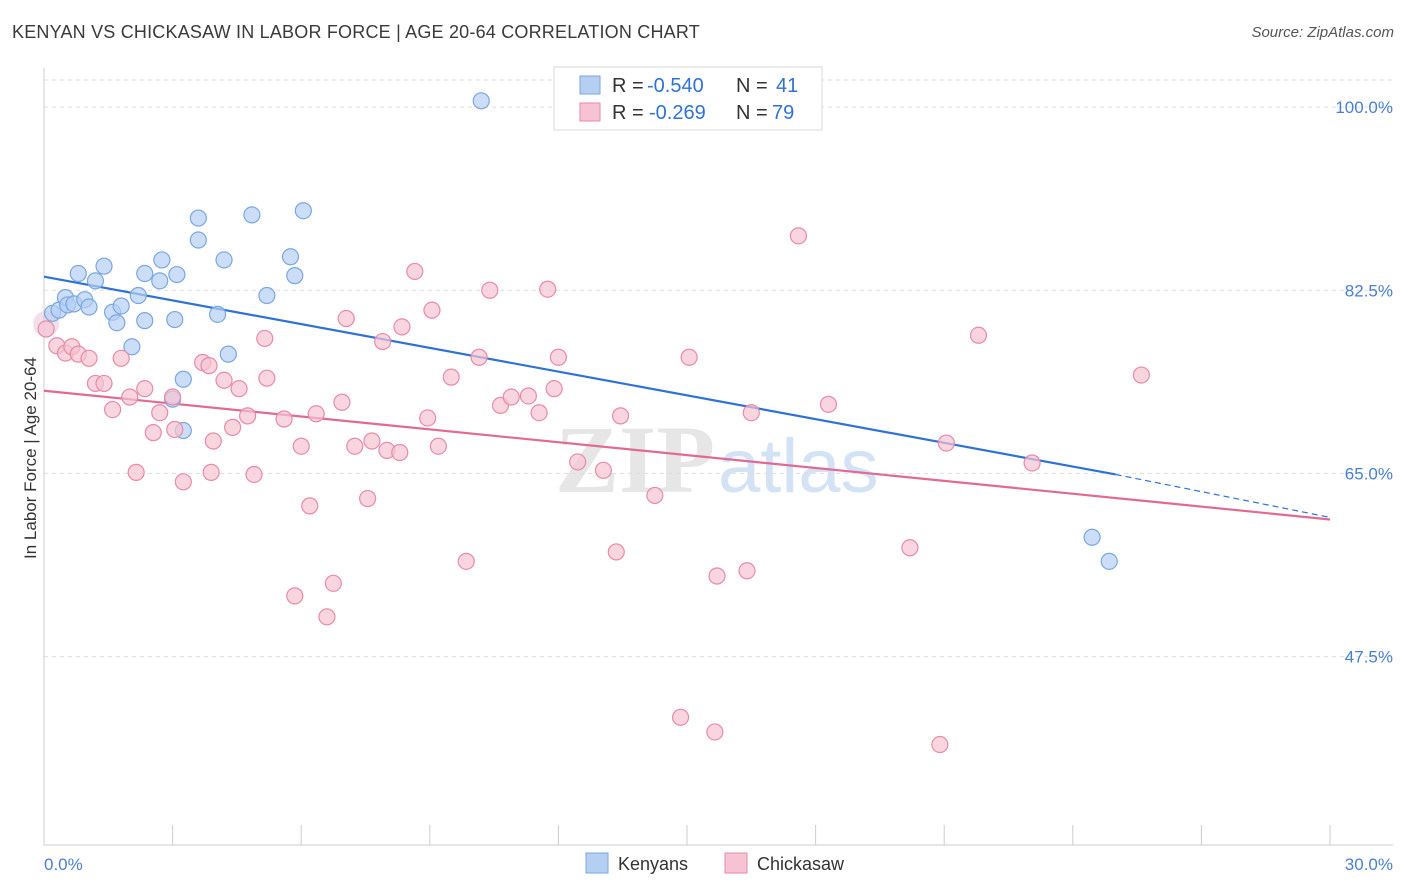  What do you see at coordinates (715, 863) in the screenshot?
I see `series-legend: Kenyans Chickasaw` at bounding box center [715, 863].